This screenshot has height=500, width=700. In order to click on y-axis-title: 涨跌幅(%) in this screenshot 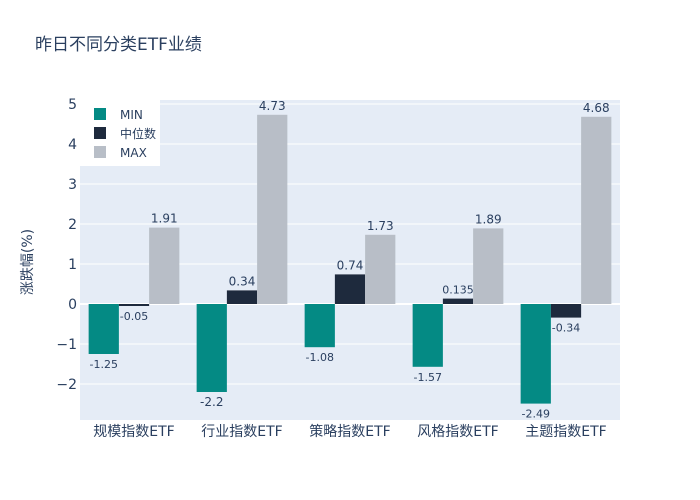, I will do `click(28, 262)`.